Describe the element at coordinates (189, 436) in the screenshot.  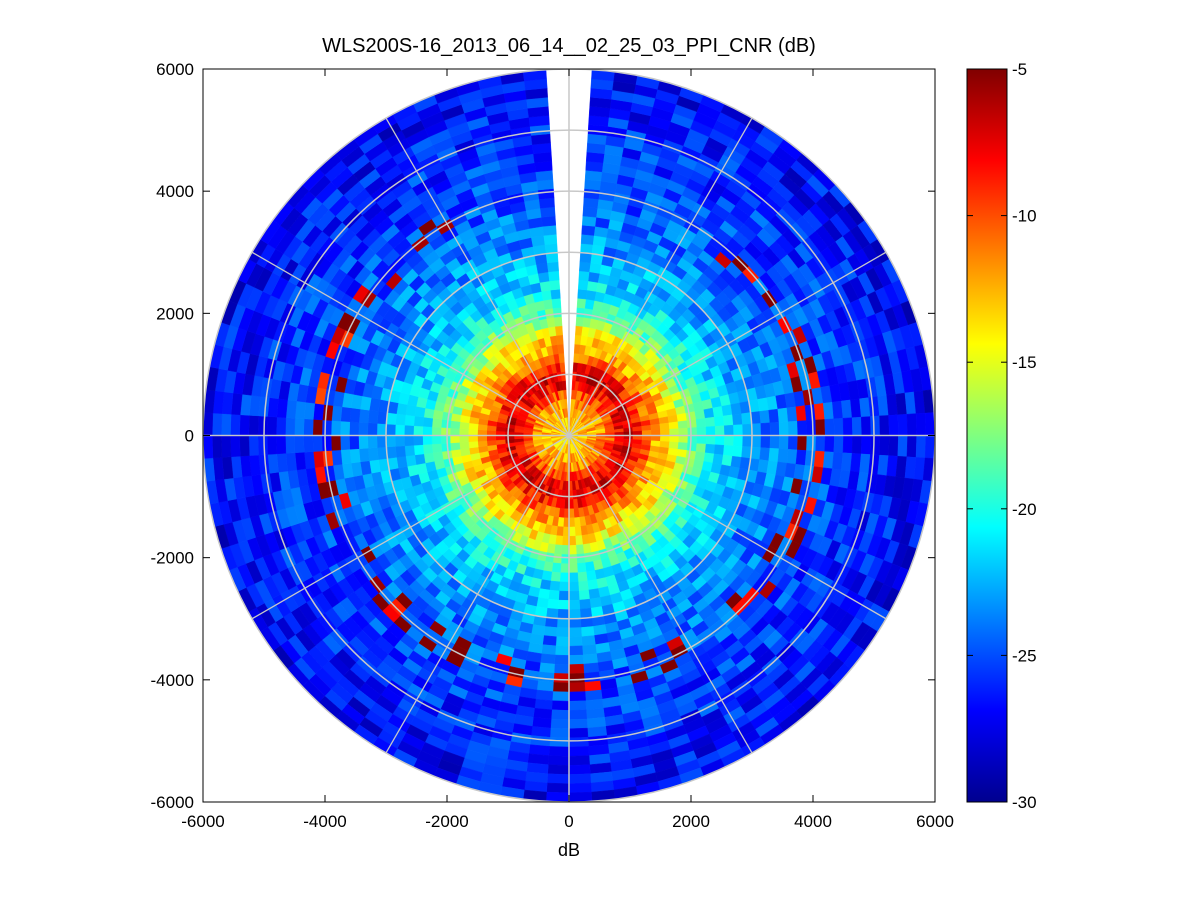
I see `y-tick-label: 0` at that location.